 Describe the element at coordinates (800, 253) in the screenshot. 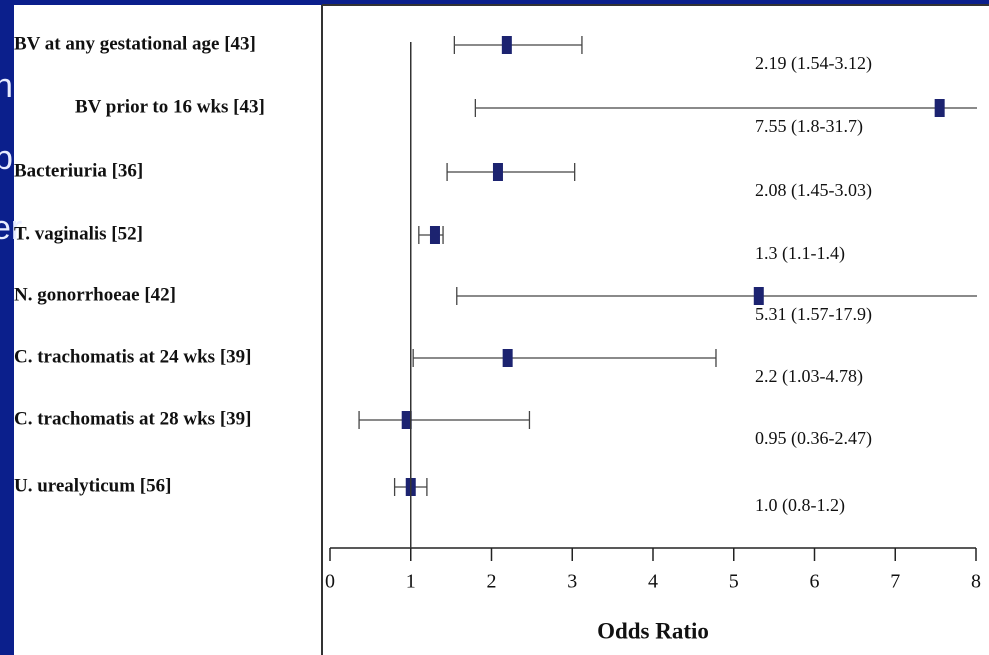

I see `value-label: 1.3 (1.1-1.4)` at that location.